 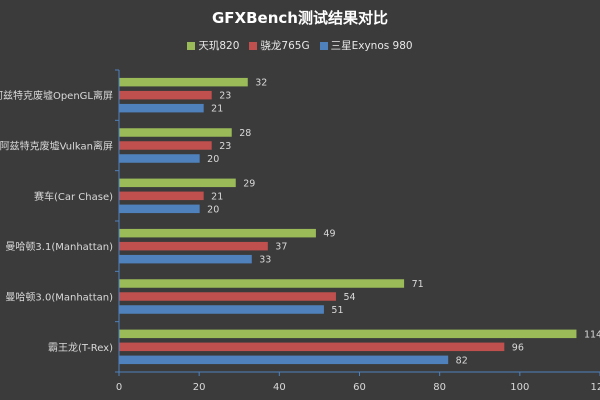 I want to click on x-tick-label: 0, so click(x=119, y=387).